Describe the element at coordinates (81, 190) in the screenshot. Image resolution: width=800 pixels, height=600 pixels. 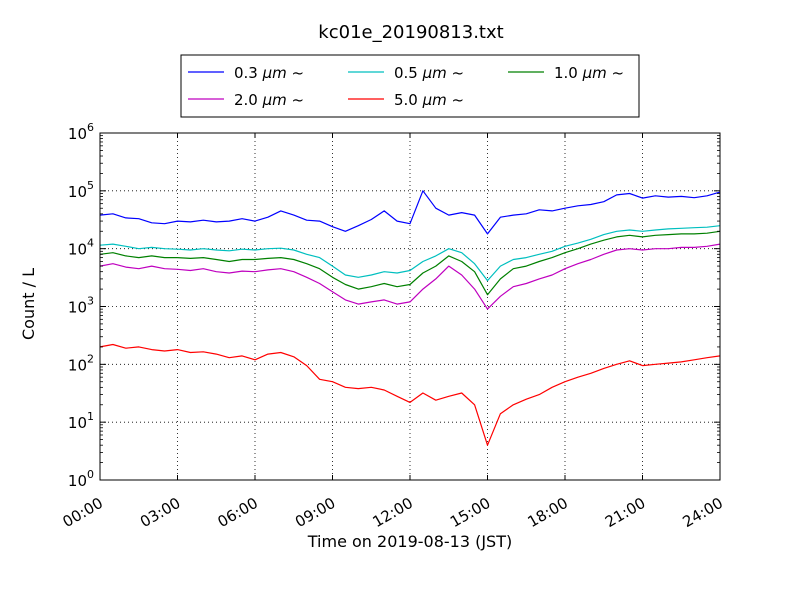
I see `y-tick-label: 10⁵` at that location.